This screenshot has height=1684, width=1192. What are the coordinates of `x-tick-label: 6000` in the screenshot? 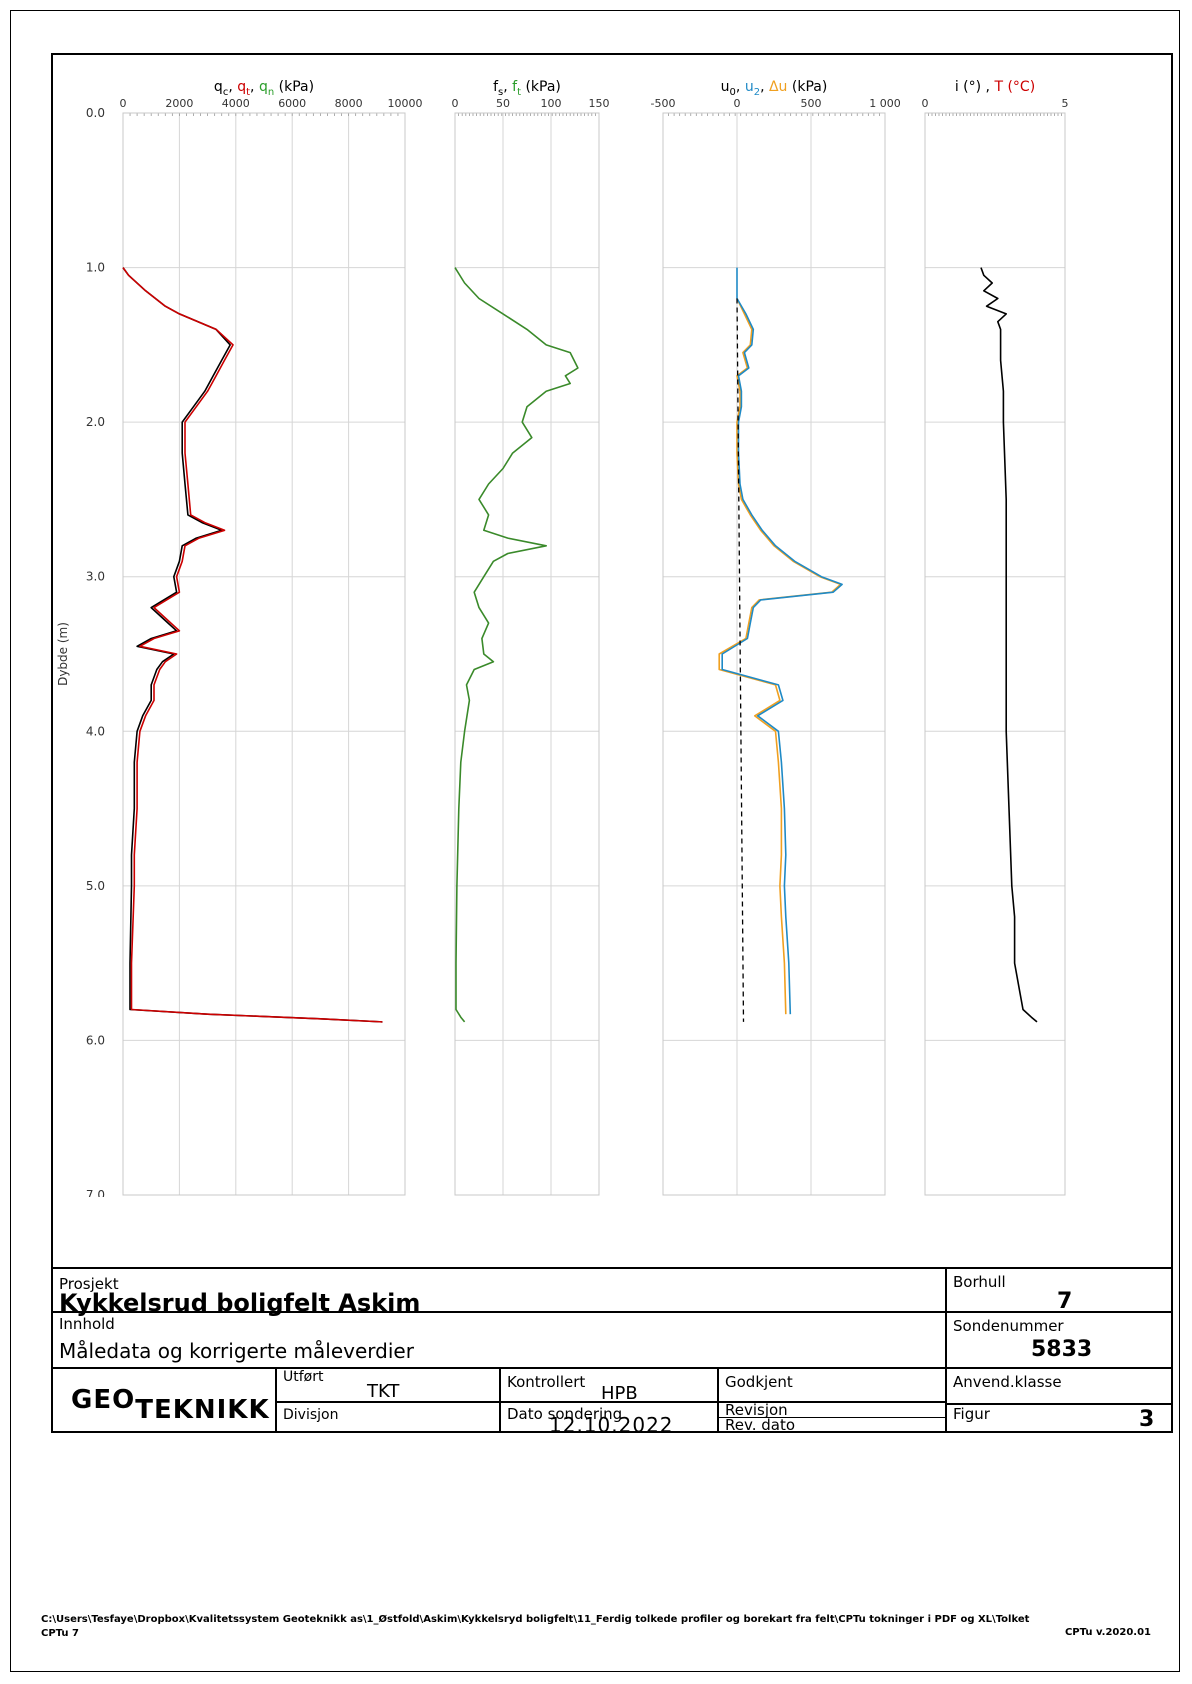 It's located at (292, 103).